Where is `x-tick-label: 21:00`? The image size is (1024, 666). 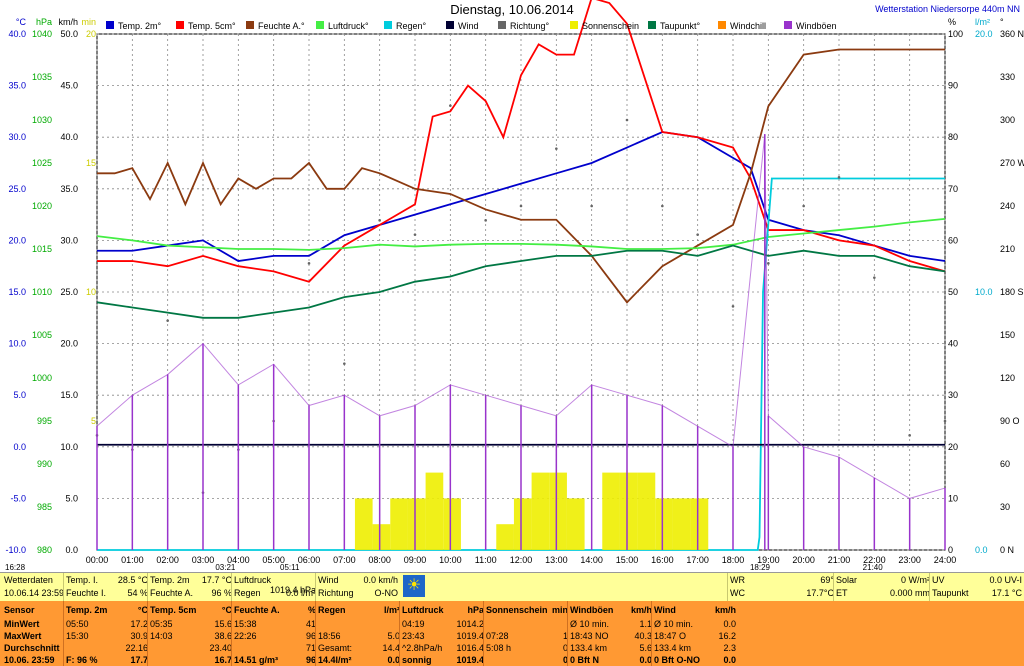
x-tick-label: 21:00 is located at coordinates (839, 560).